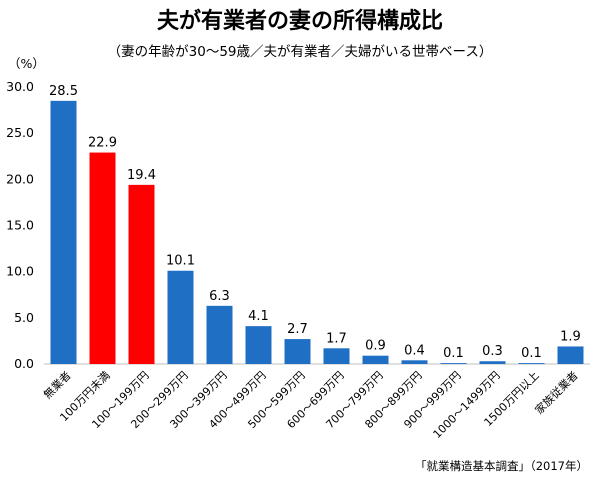 The image size is (600, 482). What do you see at coordinates (24, 317) in the screenshot?
I see `y-tick-label: 5.0` at bounding box center [24, 317].